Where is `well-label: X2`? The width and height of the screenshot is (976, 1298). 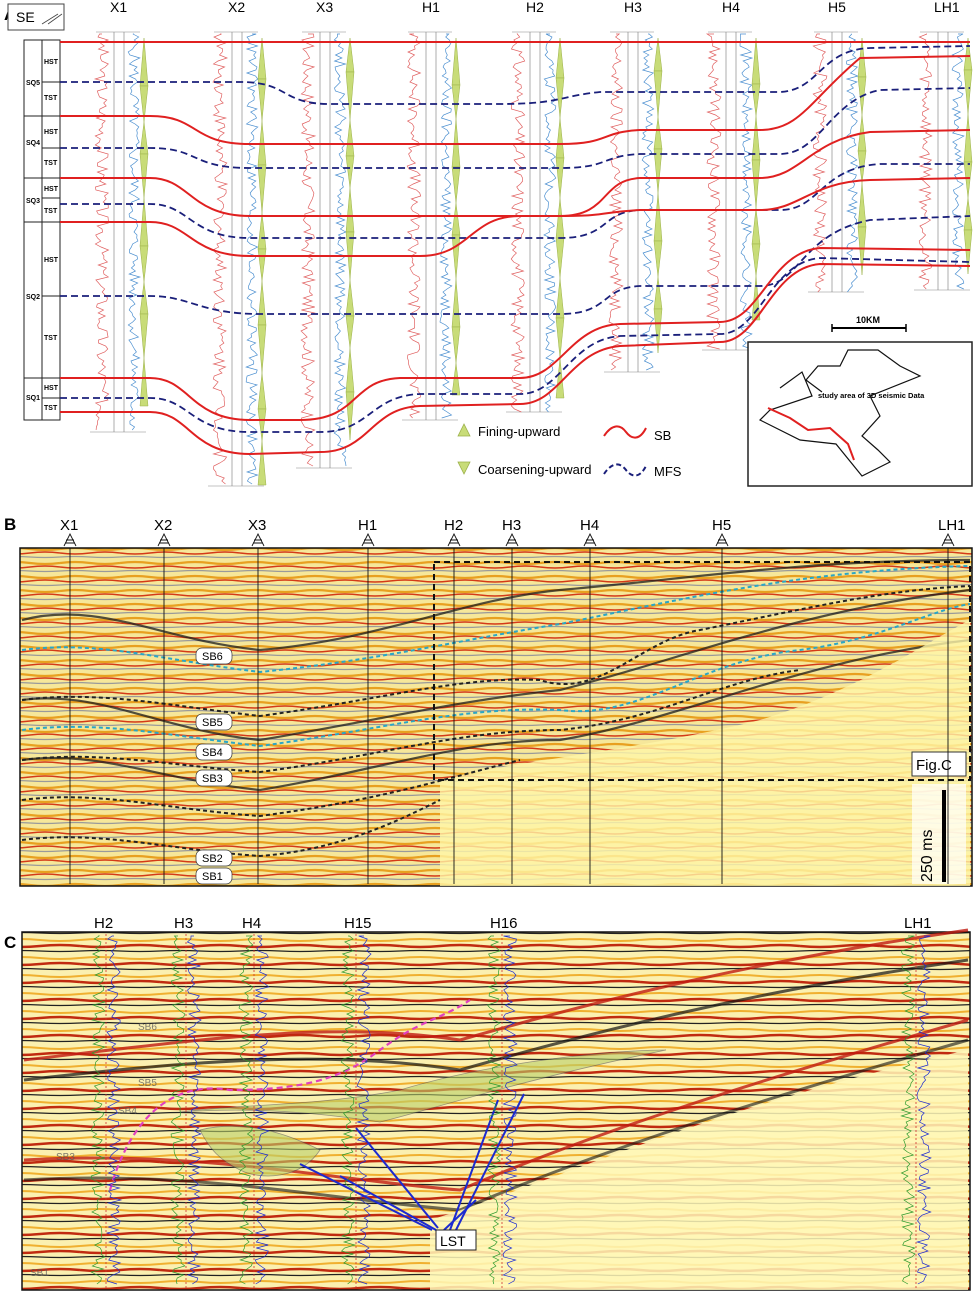 well-label: X2 is located at coordinates (163, 525).